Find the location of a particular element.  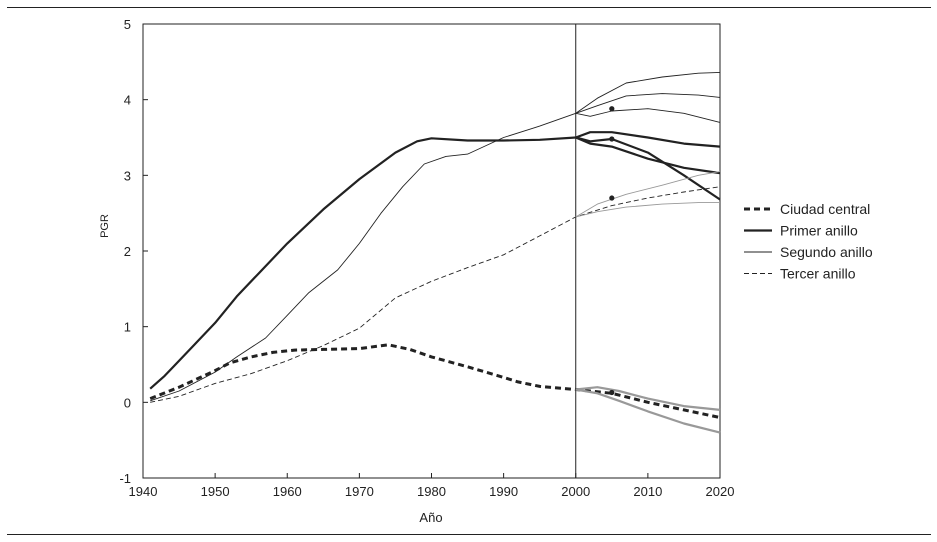

y-axis-label: PGR is located at coordinates (105, 226).